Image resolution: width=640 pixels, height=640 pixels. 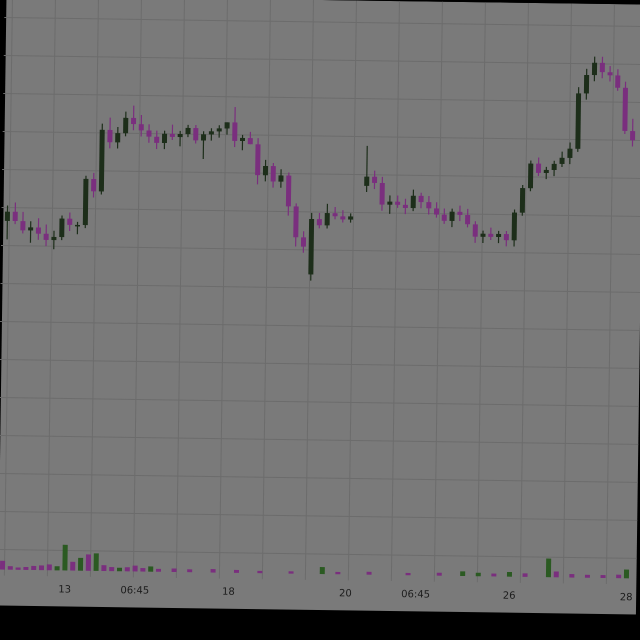 I want to click on x-tick-label: 18, so click(x=228, y=592).